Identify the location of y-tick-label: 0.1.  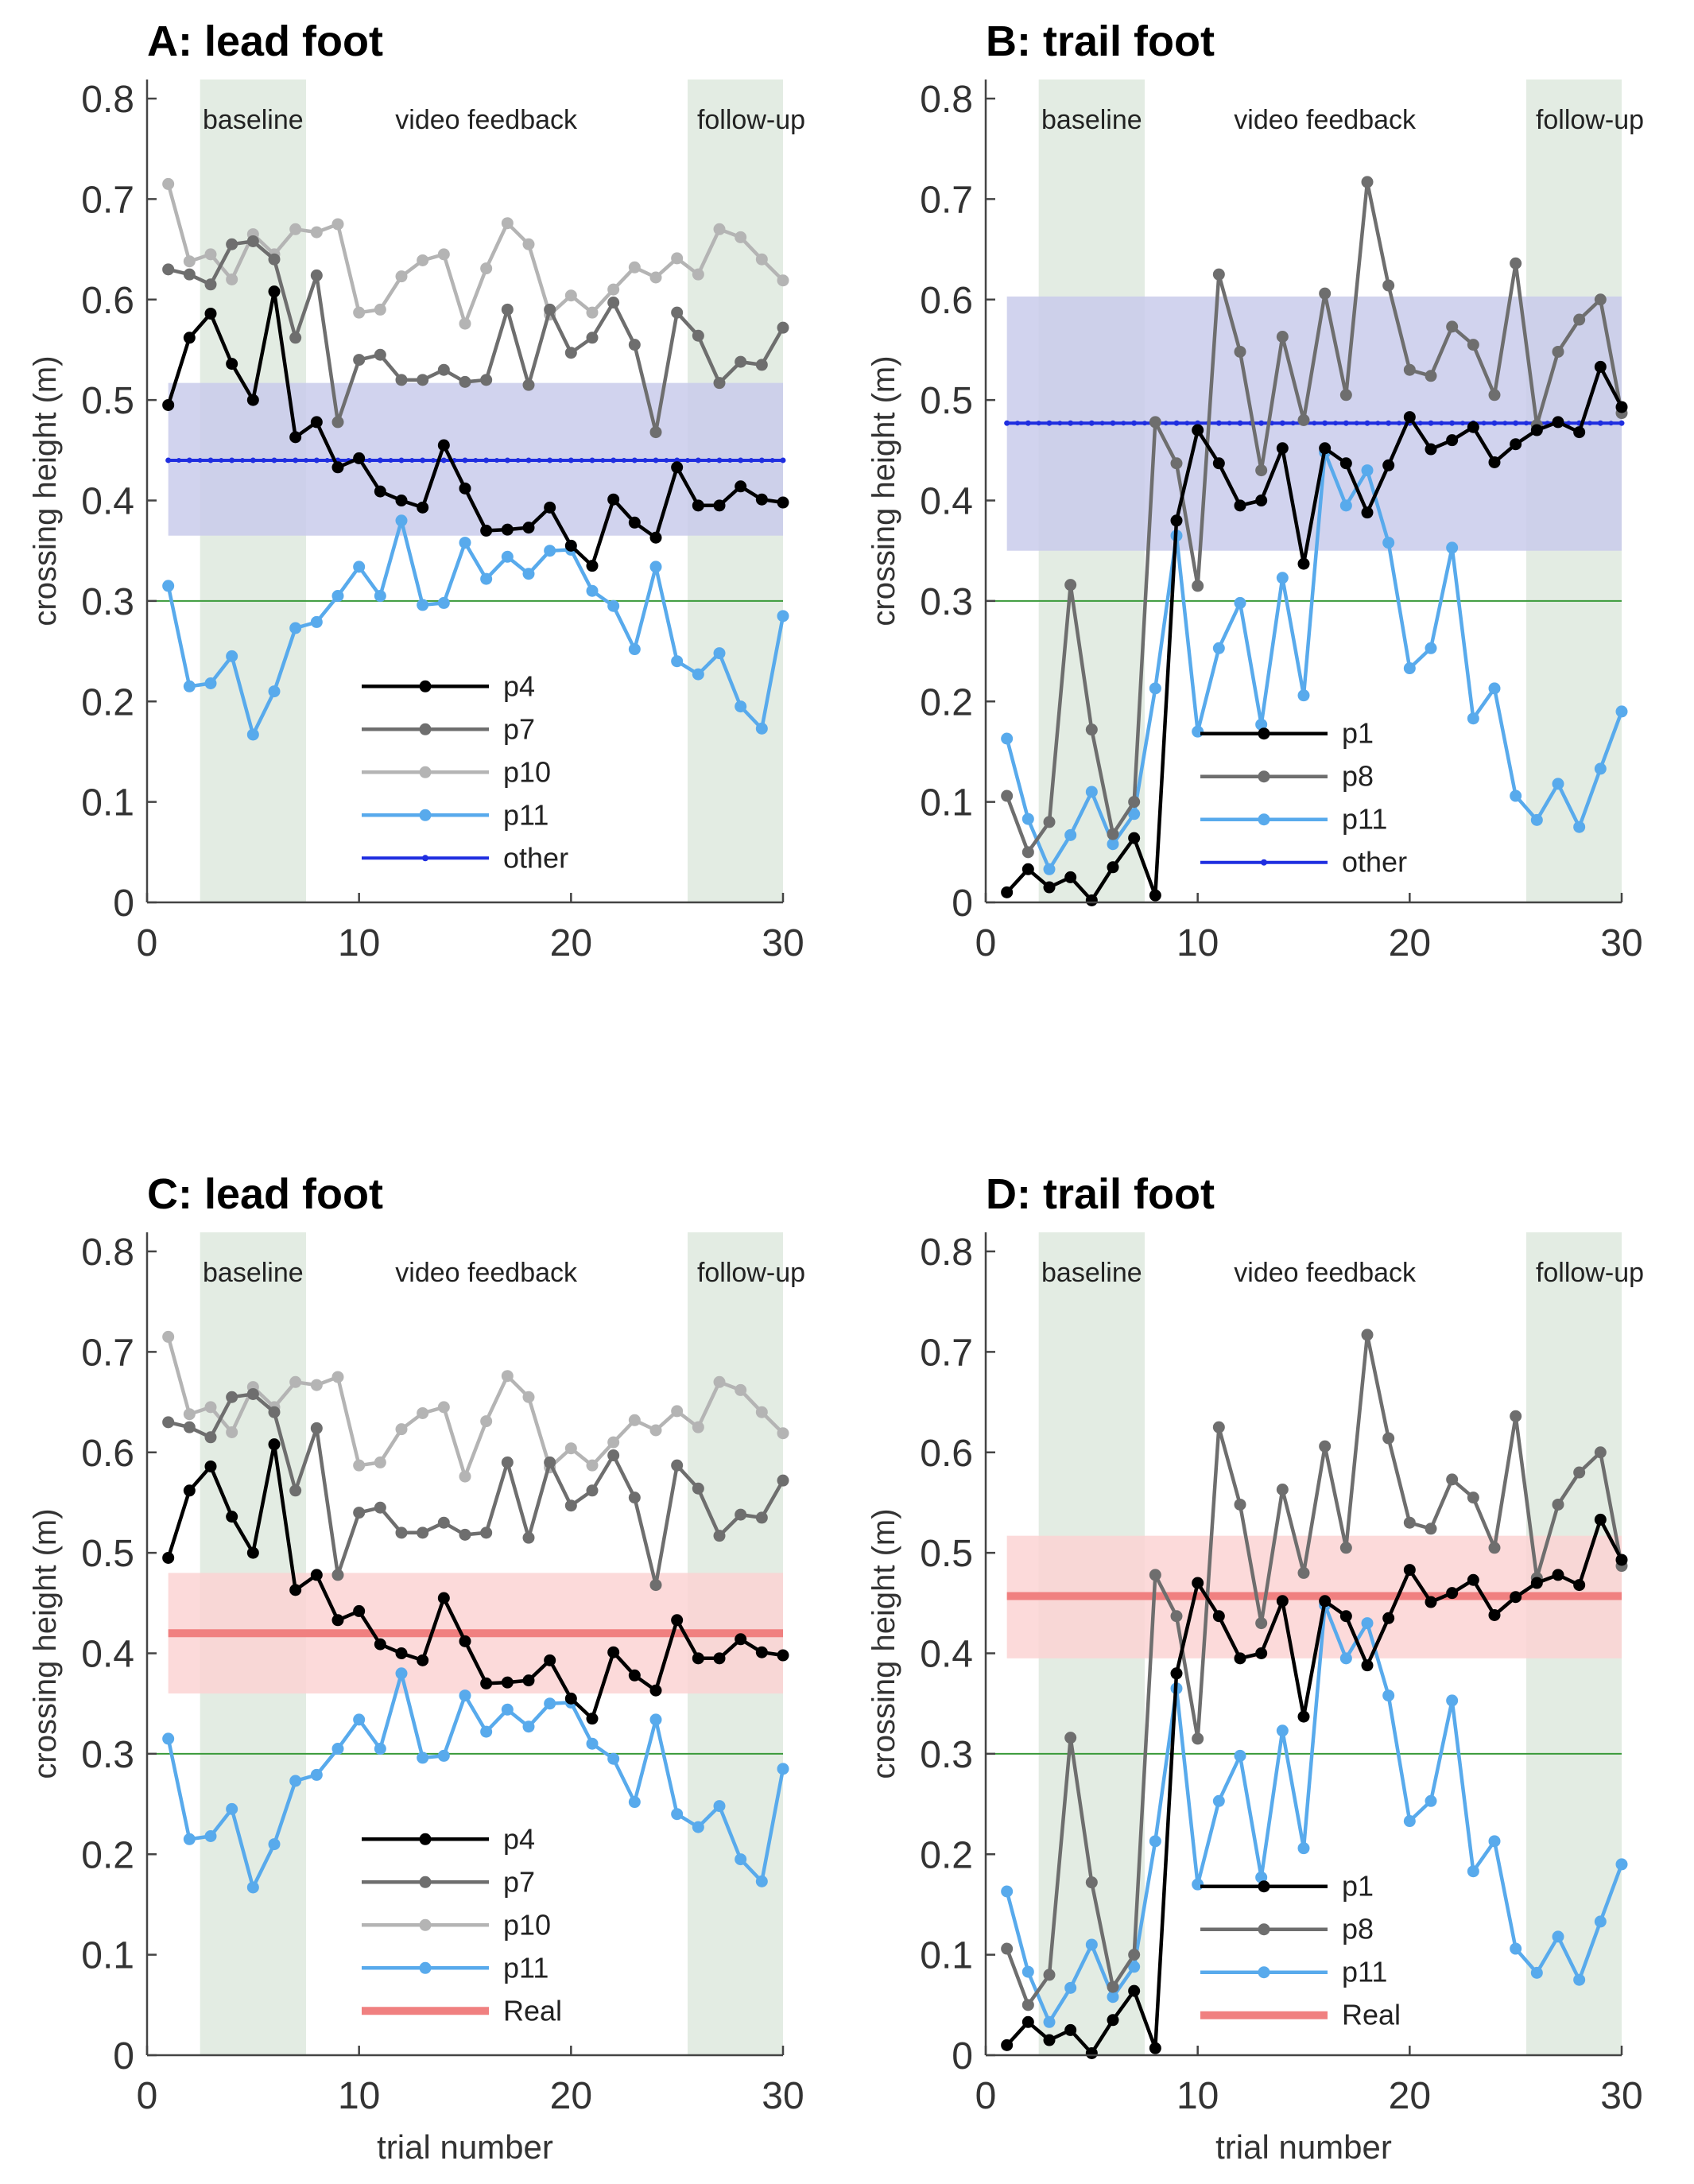
(946, 1956).